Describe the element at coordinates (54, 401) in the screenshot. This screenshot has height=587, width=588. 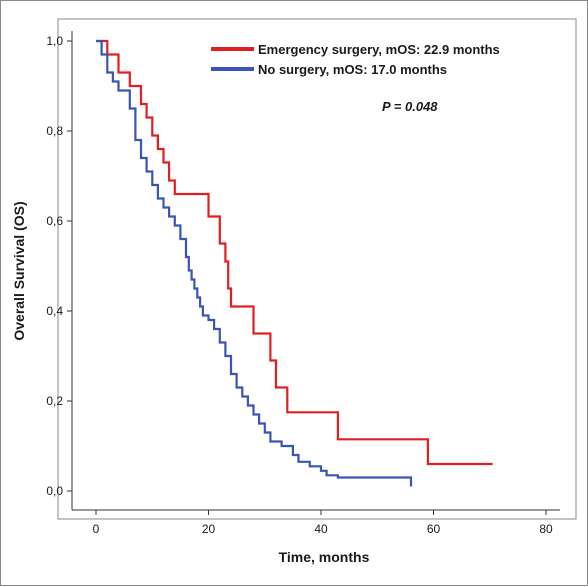
I see `y-tick-label: 0,2` at that location.